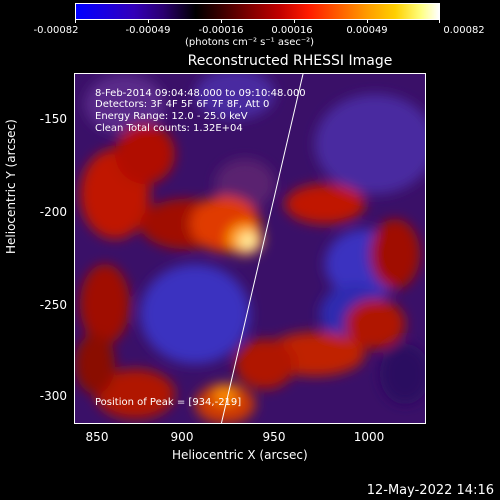 The image size is (500, 500). Describe the element at coordinates (168, 402) in the screenshot. I see `peak-position-label: Position of Peak = [934,-219]` at that location.